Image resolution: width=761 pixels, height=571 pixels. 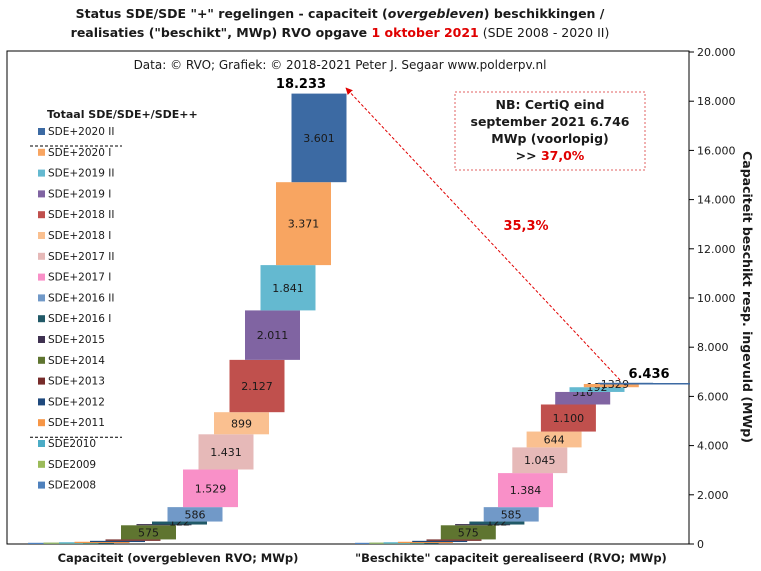 What do you see at coordinates (76, 340) in the screenshot?
I see `legend-entry: SDE+2015` at bounding box center [76, 340].